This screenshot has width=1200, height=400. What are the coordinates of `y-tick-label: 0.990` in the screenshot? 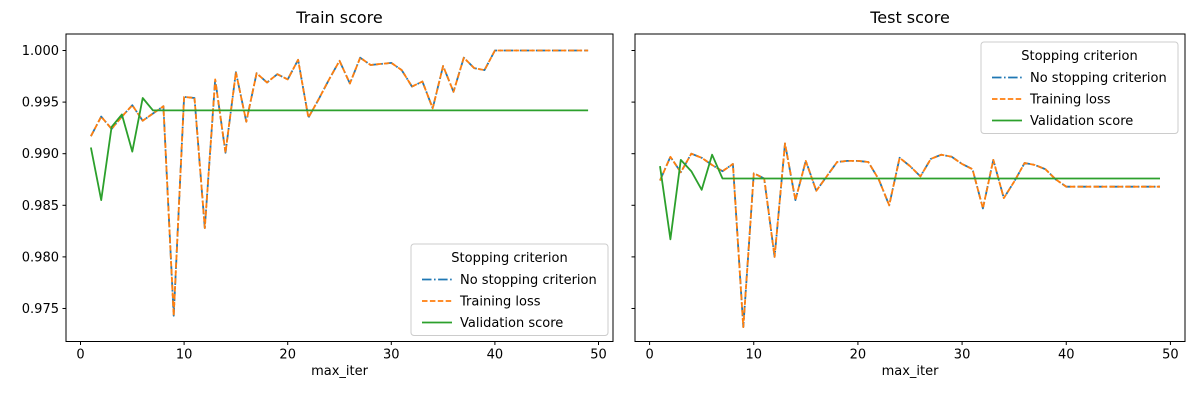 It's located at (40, 154).